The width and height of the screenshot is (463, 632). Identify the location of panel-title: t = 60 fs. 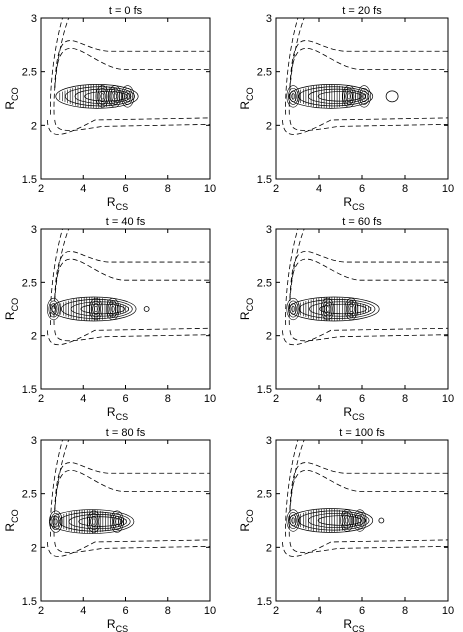
(362, 222).